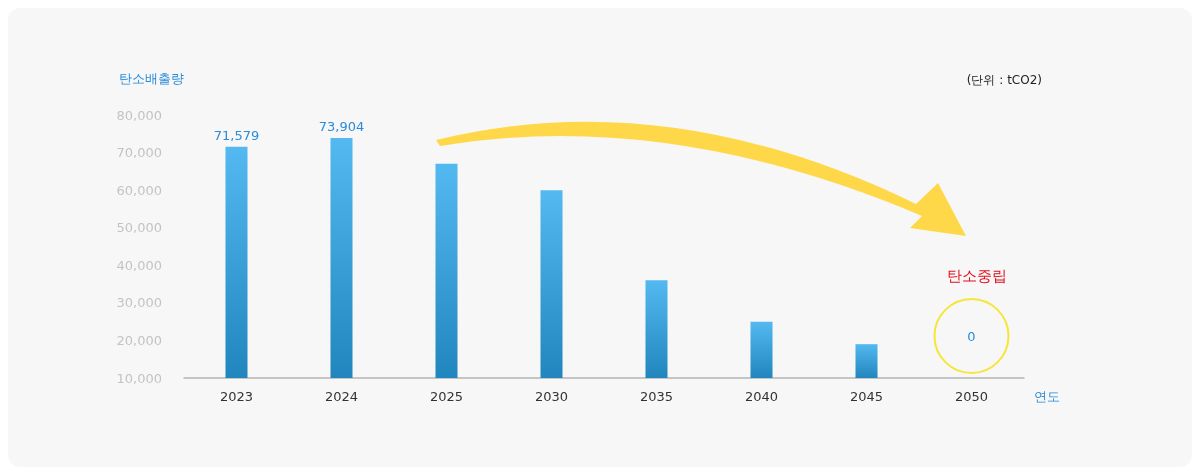 This screenshot has width=1200, height=475. I want to click on x-tick-label: 2030, so click(551, 396).